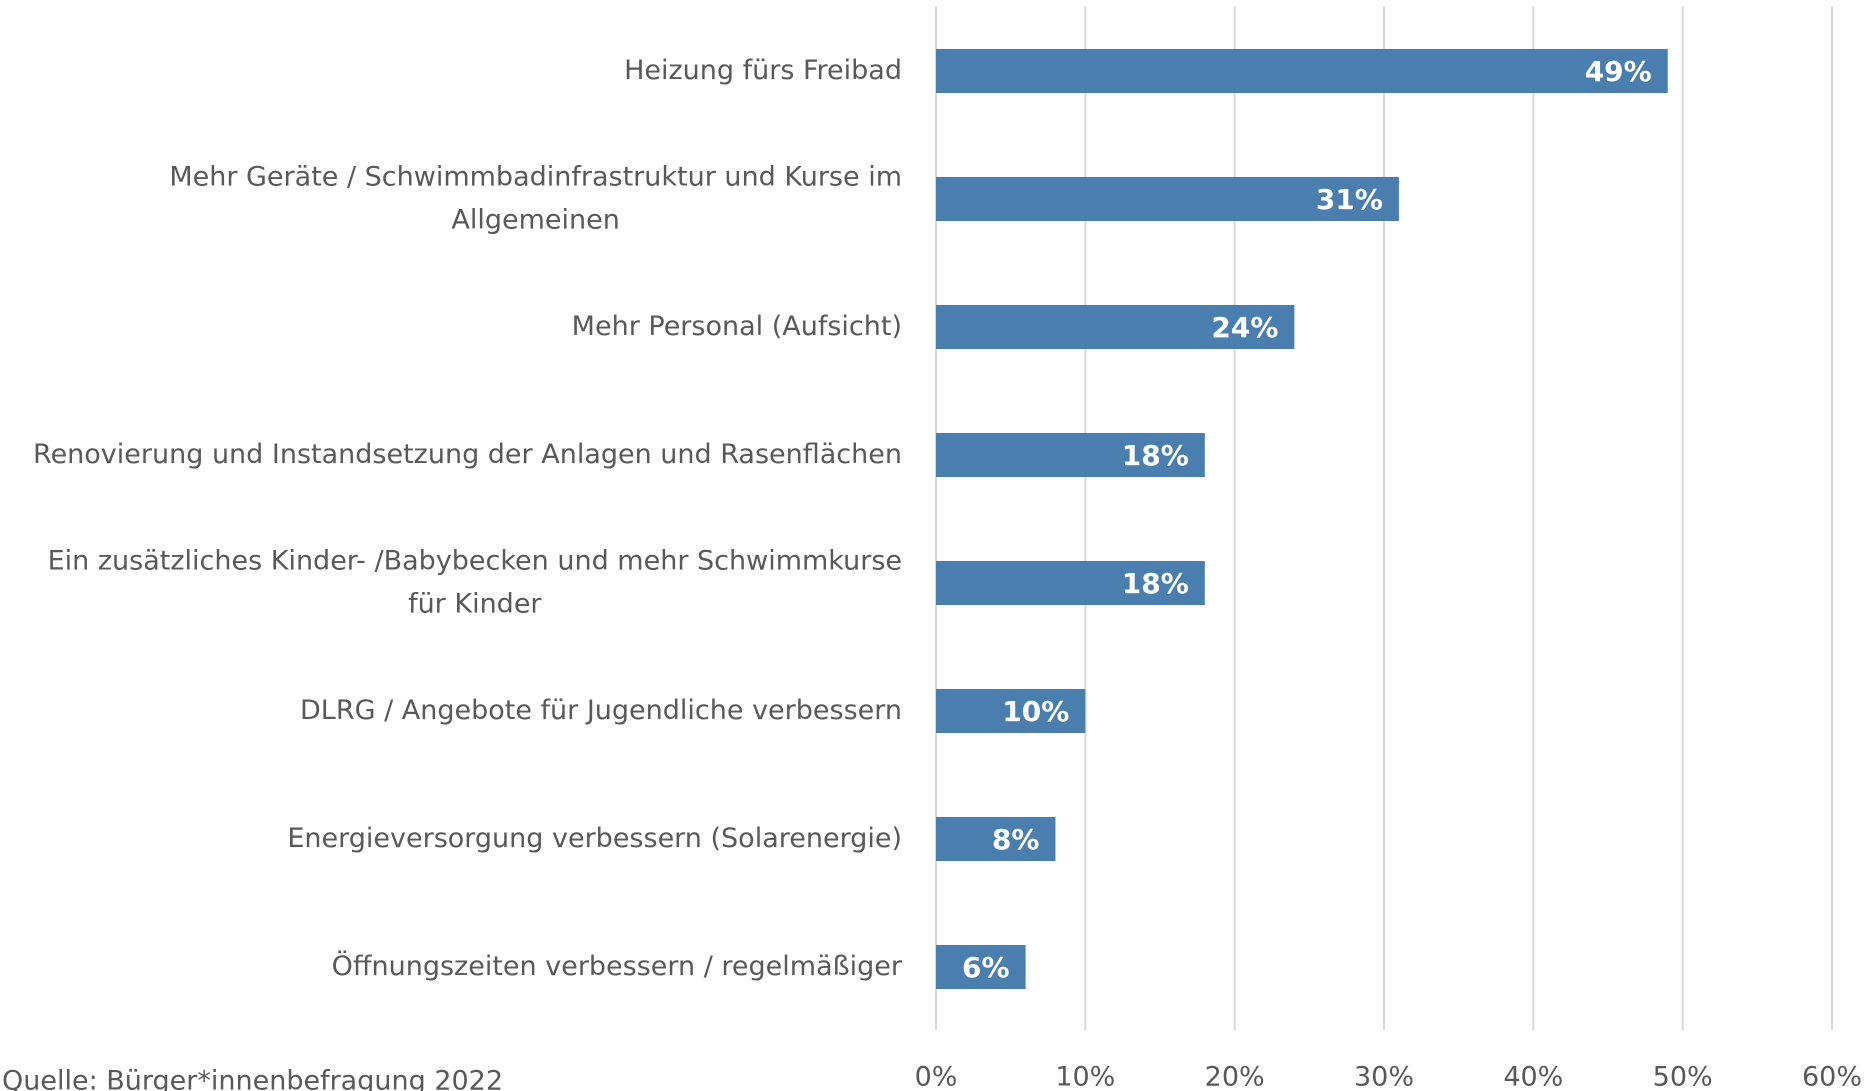  I want to click on y-tick-label: Öffnungszeiten verbessern / regelmäßiger, so click(617, 966).